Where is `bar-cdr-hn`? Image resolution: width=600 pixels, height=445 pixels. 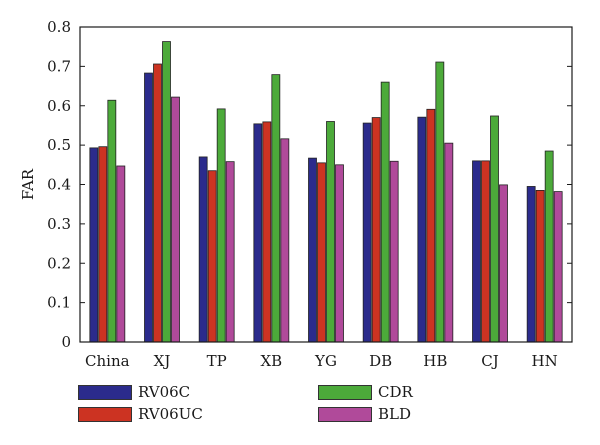
bar-cdr-hn is located at coordinates (549, 246).